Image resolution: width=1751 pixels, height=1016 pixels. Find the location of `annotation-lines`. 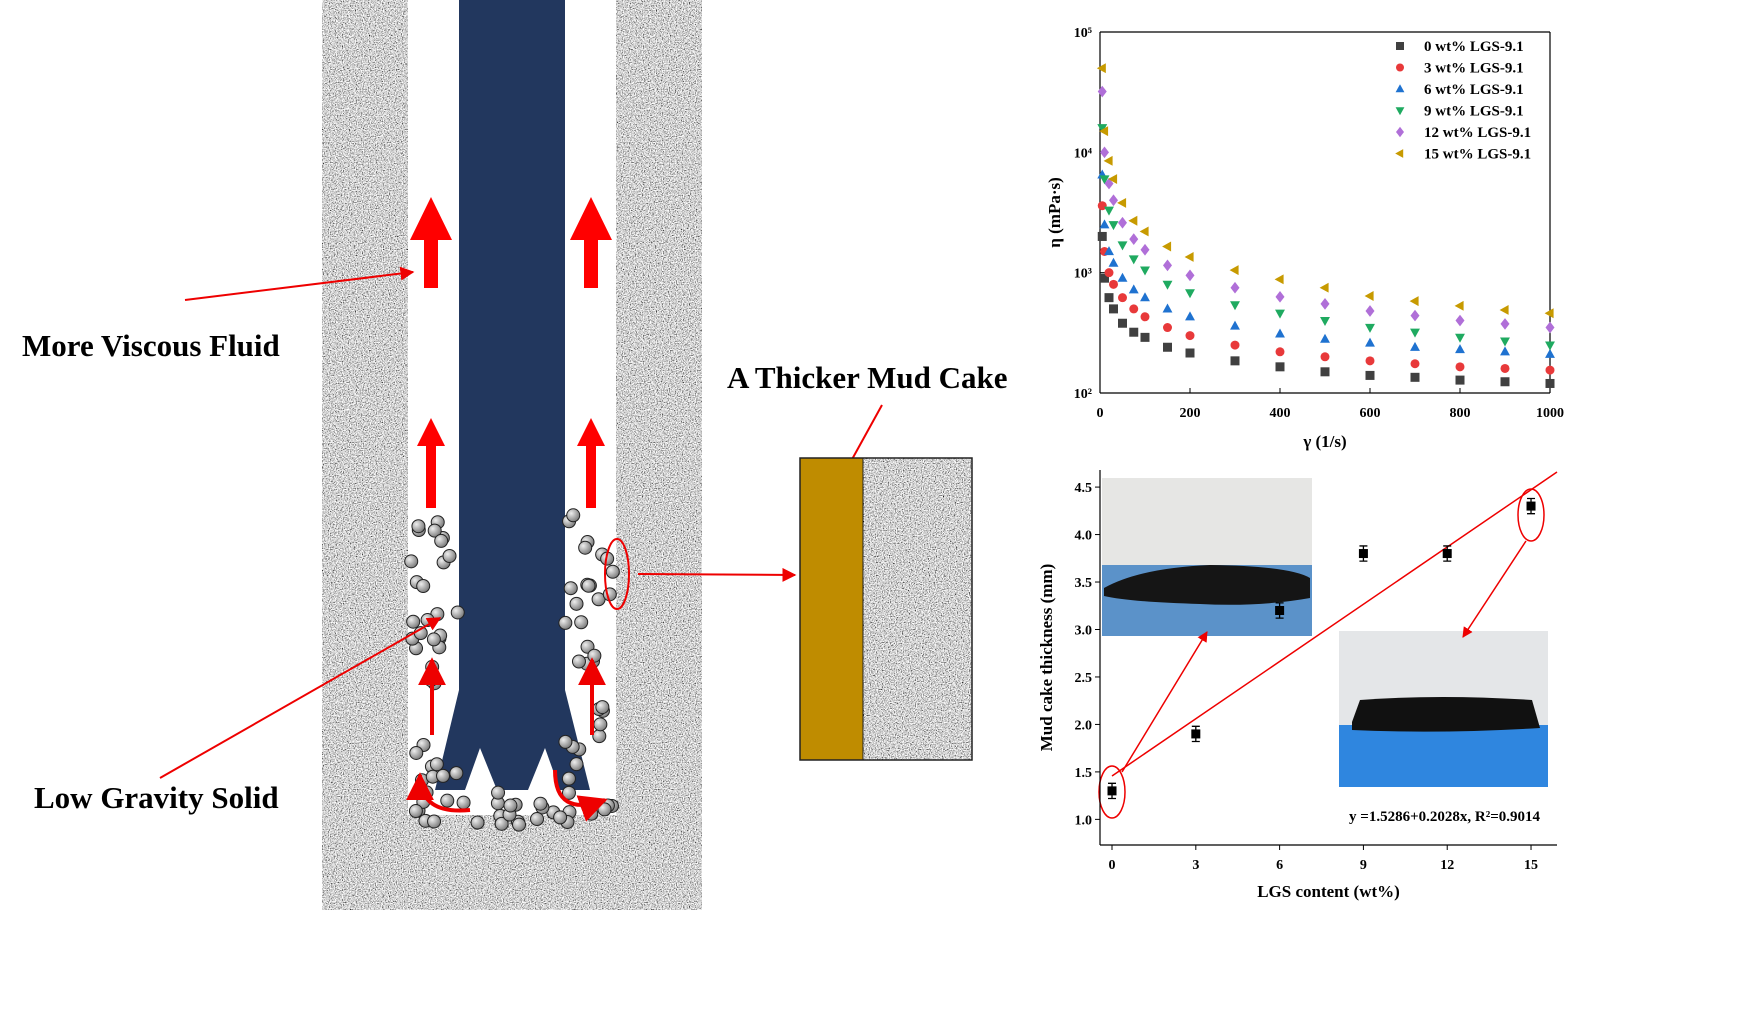

annotation-lines is located at coordinates (1328, 645).